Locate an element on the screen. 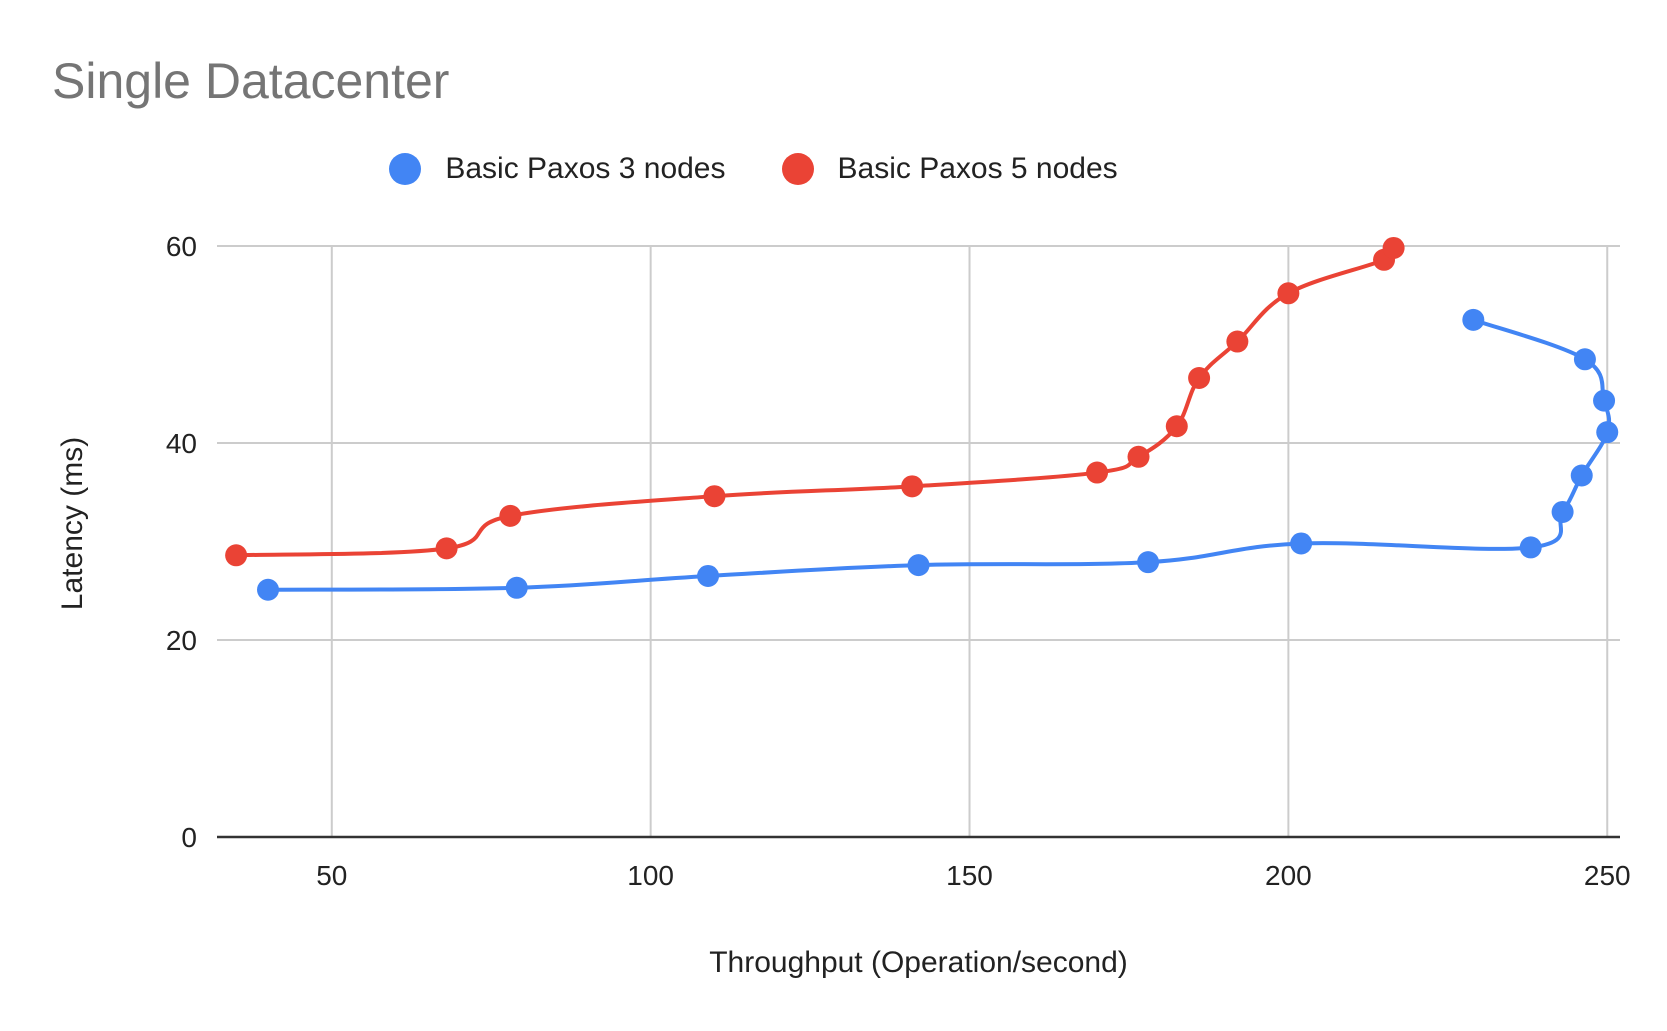 This screenshot has width=1667, height=1031. legend: Basic Paxos 3 nodes Basic Paxos 5 nodes is located at coordinates (793, 169).